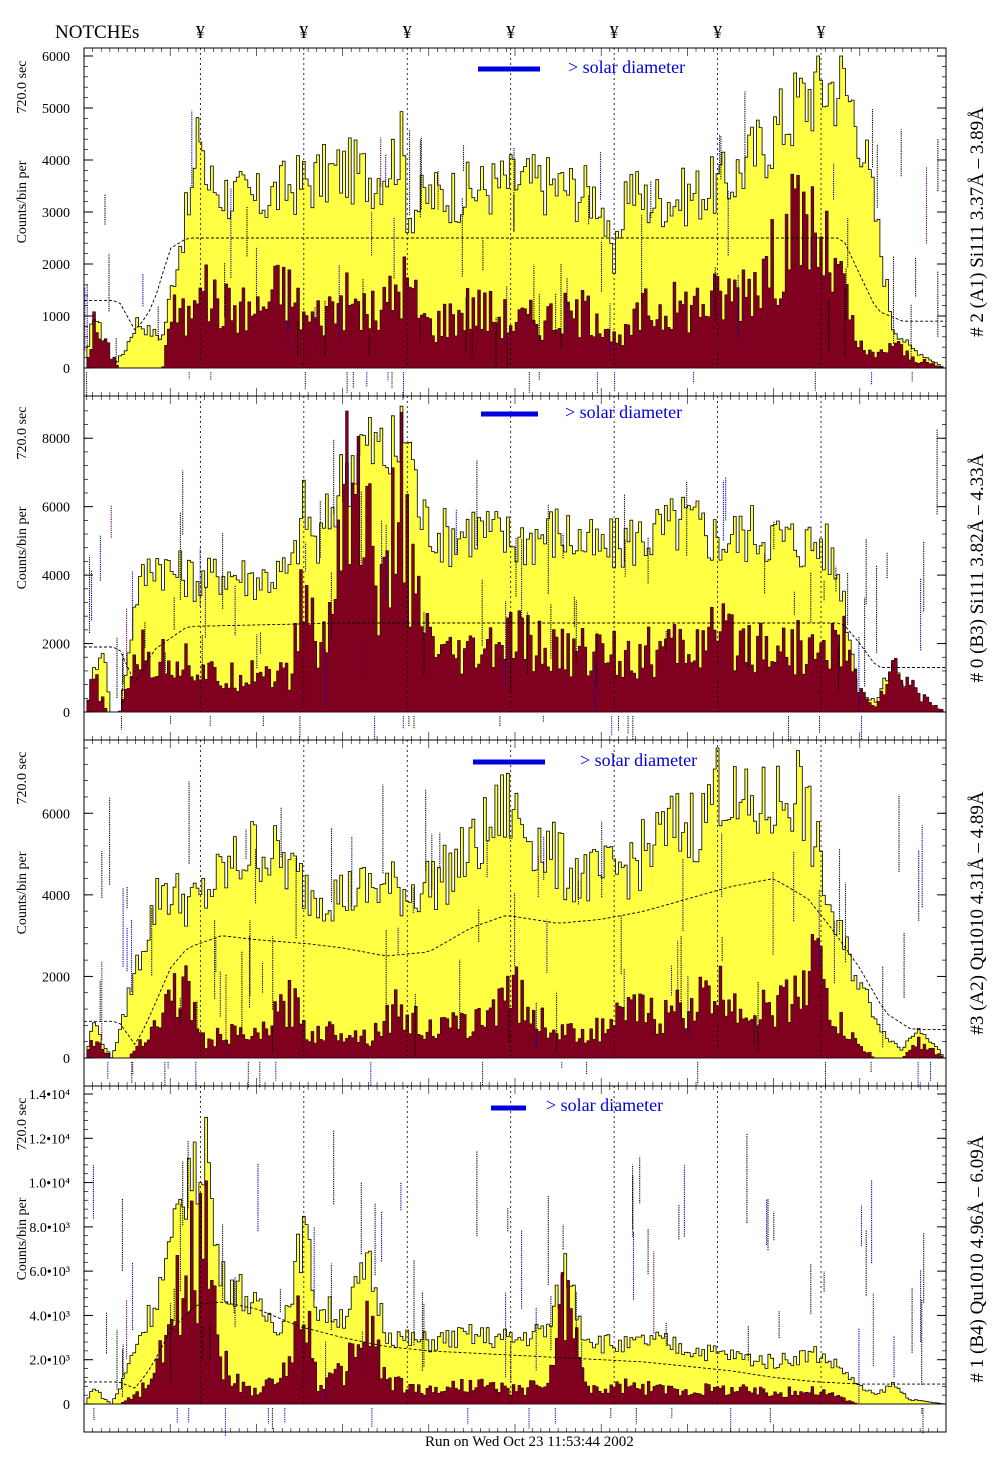 Image resolution: width=1004 pixels, height=1481 pixels. Describe the element at coordinates (97, 32) in the screenshot. I see `notches-label: NOTCHEs` at that location.